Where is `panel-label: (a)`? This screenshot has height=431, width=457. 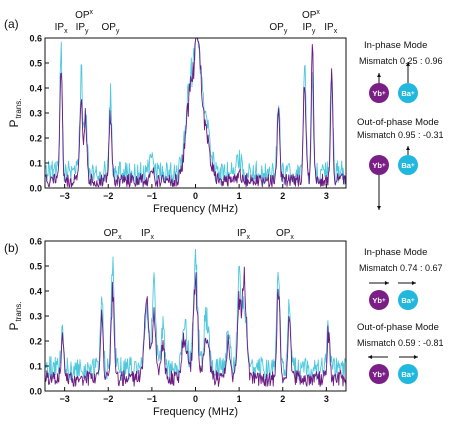
panel-label: (a) is located at coordinates (11, 24).